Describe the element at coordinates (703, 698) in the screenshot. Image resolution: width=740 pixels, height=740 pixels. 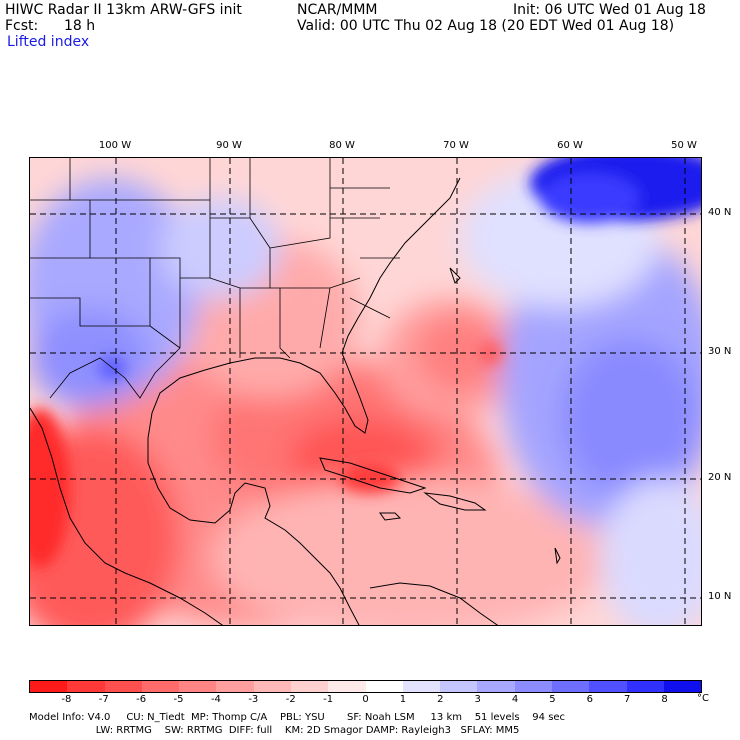
I see `colorbar-unit: °C` at that location.